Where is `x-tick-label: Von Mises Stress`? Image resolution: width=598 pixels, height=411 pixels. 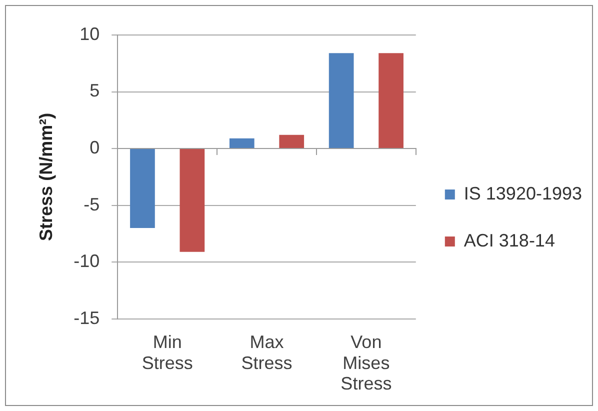 x-tick-label: Von Mises Stress is located at coordinates (366, 363).